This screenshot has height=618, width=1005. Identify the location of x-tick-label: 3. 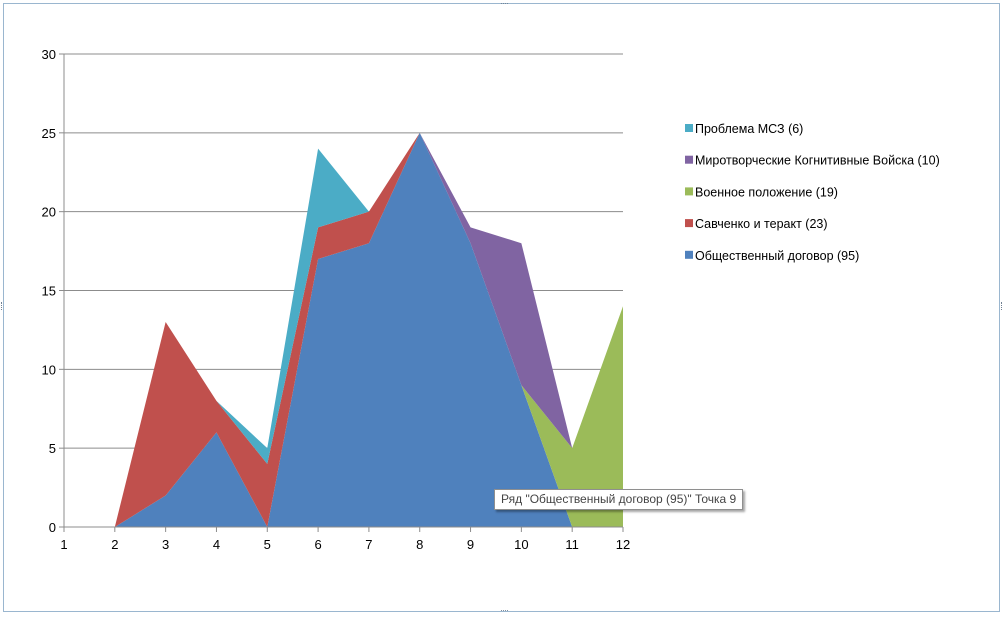
(165, 544).